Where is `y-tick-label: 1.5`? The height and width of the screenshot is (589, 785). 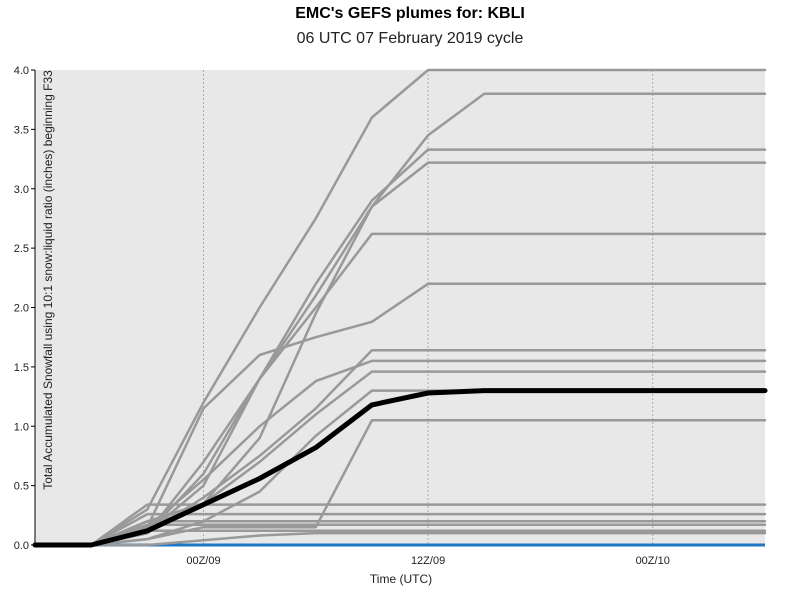
y-tick-label: 1.5 is located at coordinates (21, 368).